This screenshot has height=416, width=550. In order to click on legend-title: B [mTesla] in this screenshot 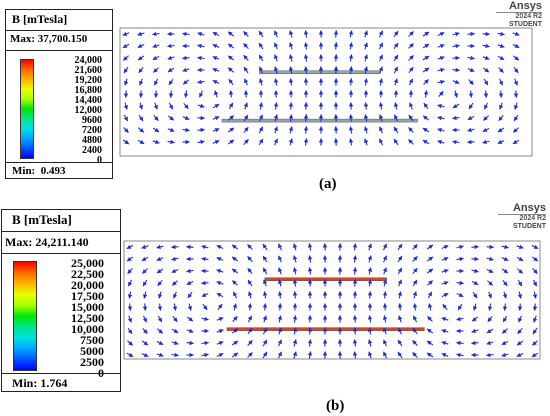, I will do `click(42, 219)`.